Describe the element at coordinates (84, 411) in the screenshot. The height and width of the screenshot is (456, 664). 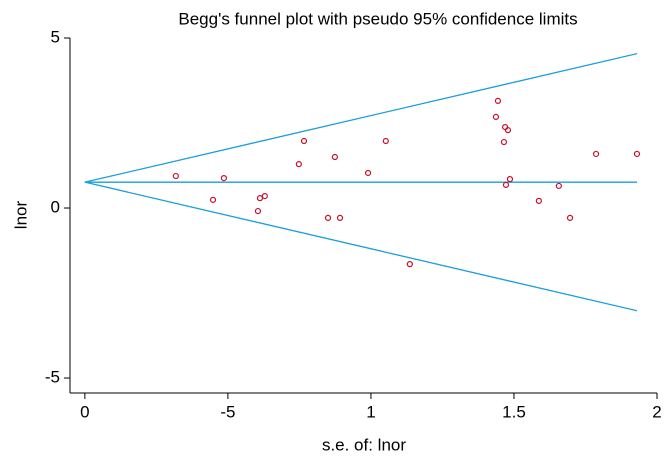
I see `x-tick-label: 0` at that location.